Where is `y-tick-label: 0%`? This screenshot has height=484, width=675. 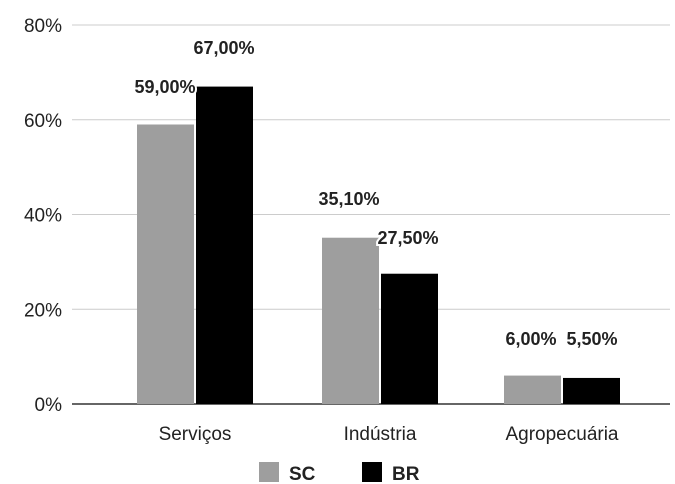
y-tick-label: 0% is located at coordinates (49, 405).